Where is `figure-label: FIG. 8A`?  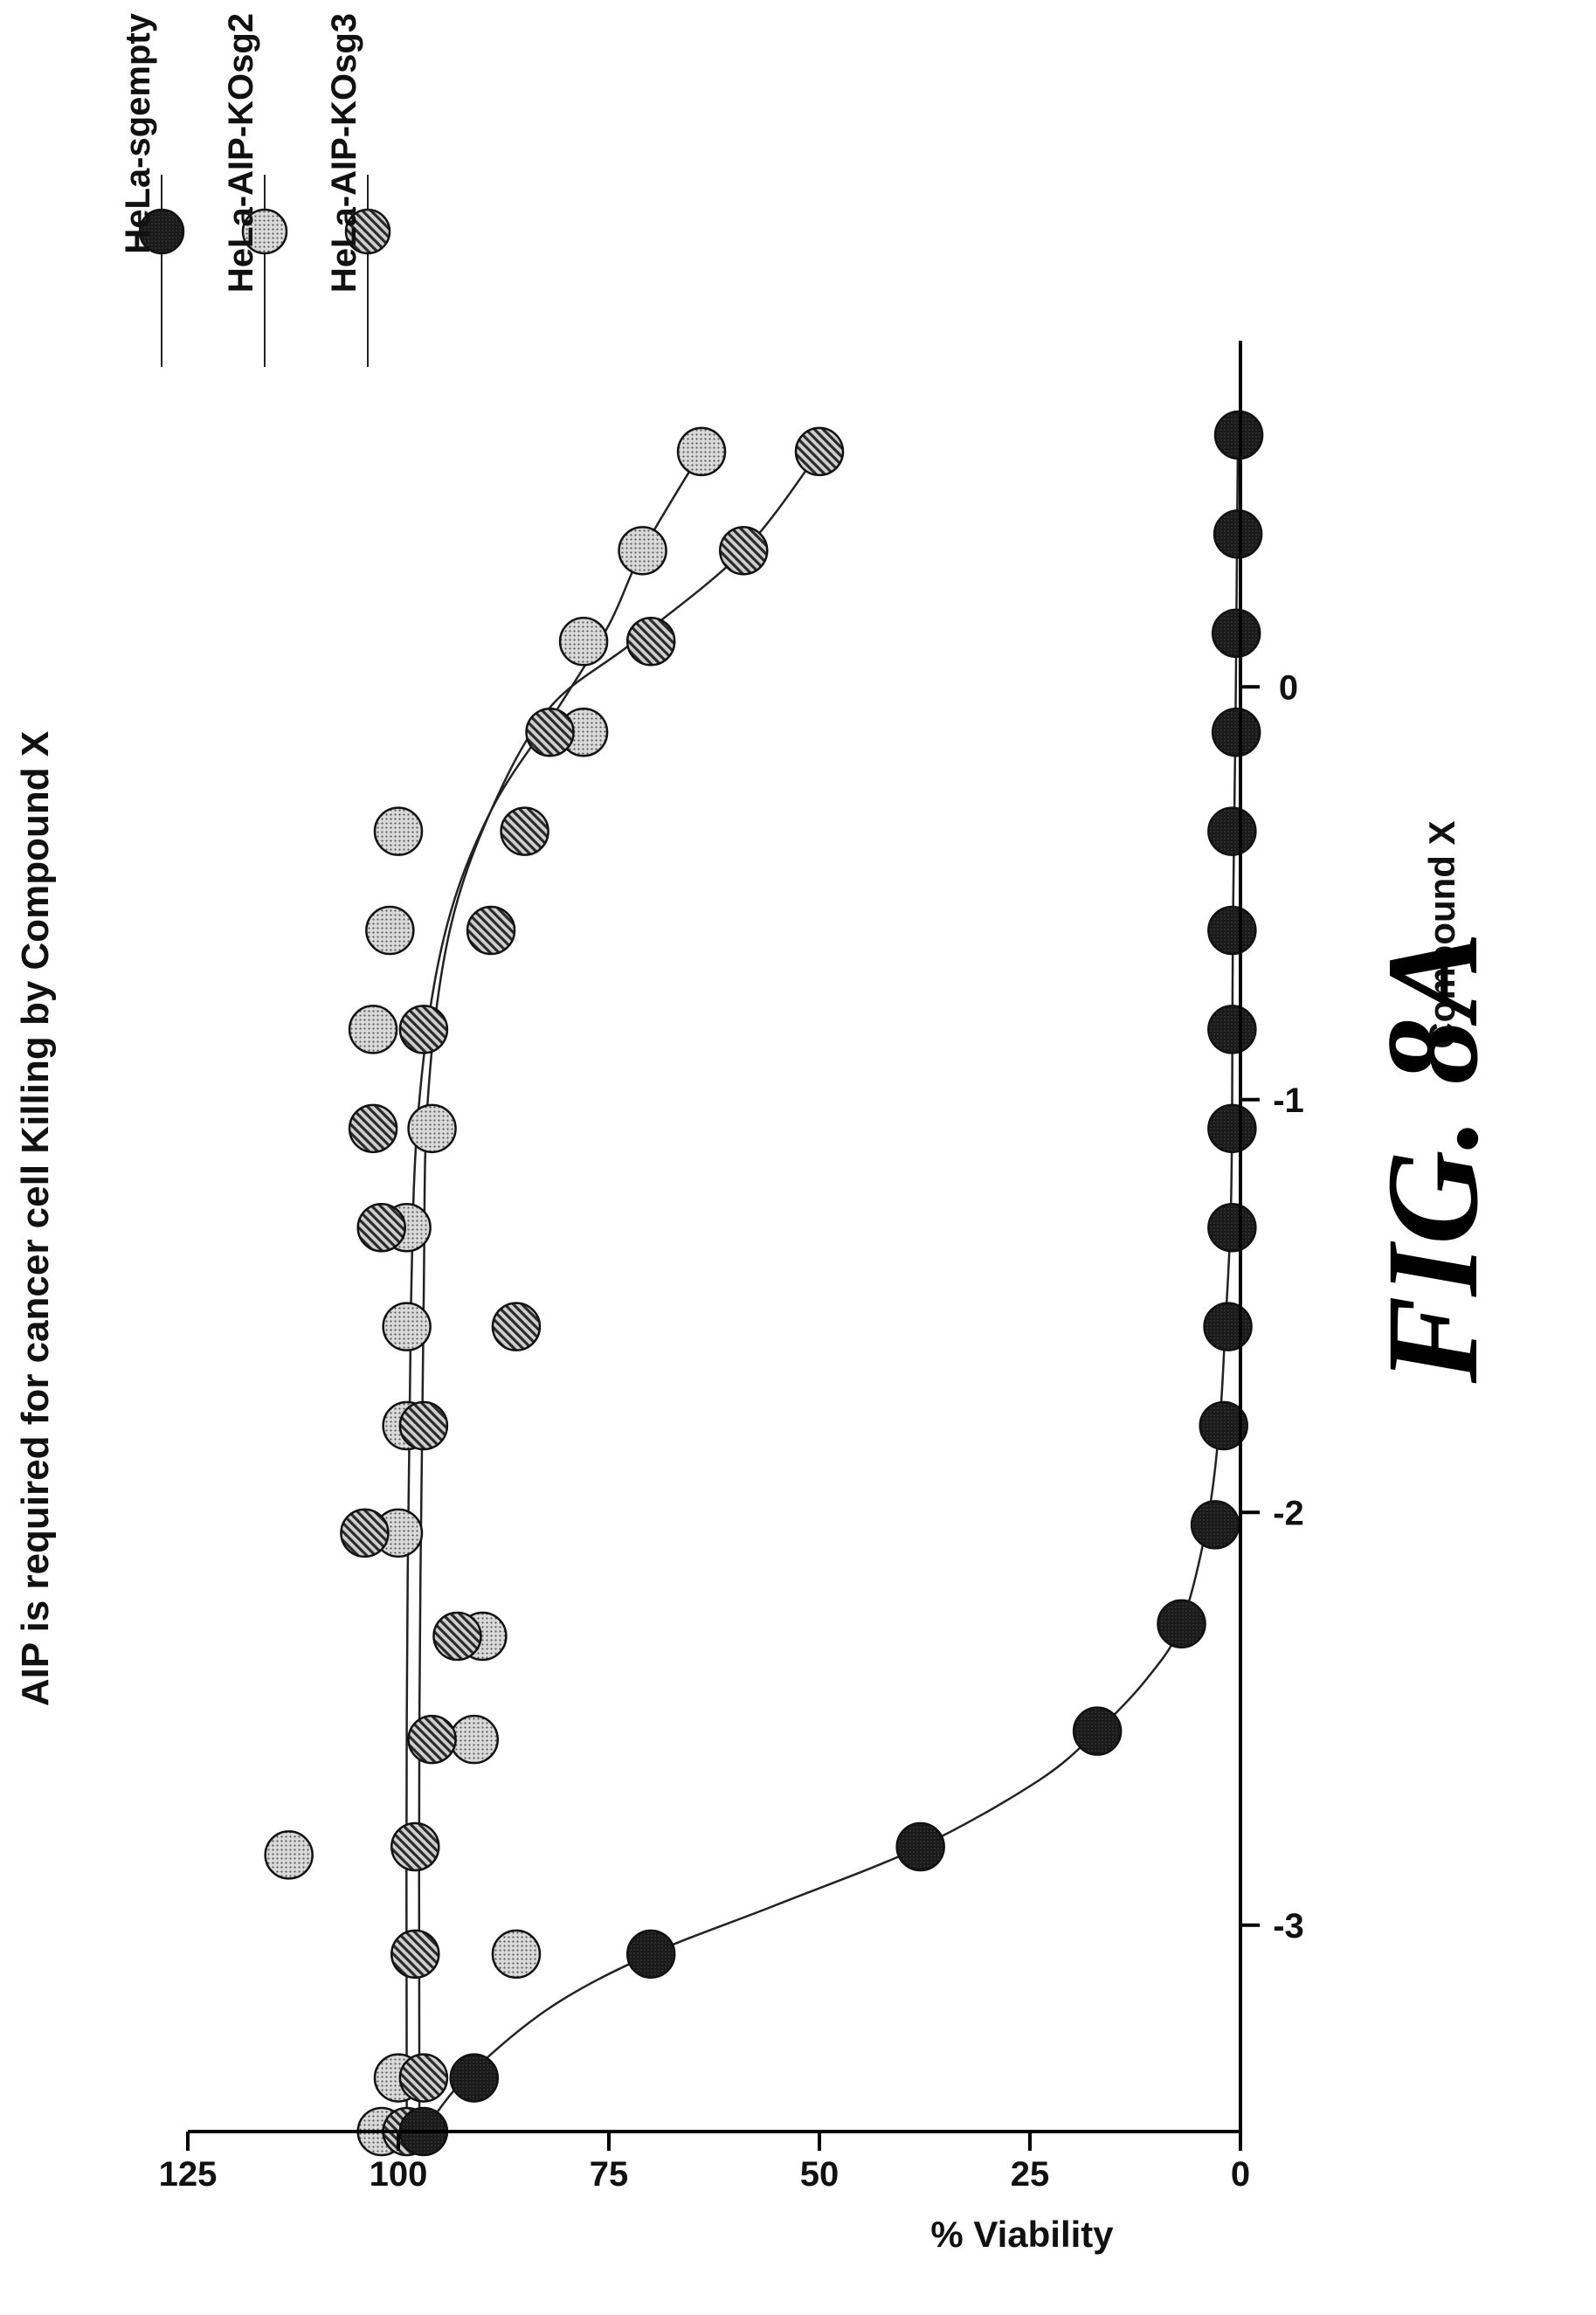
figure-label: FIG. 8A is located at coordinates (1432, 1158).